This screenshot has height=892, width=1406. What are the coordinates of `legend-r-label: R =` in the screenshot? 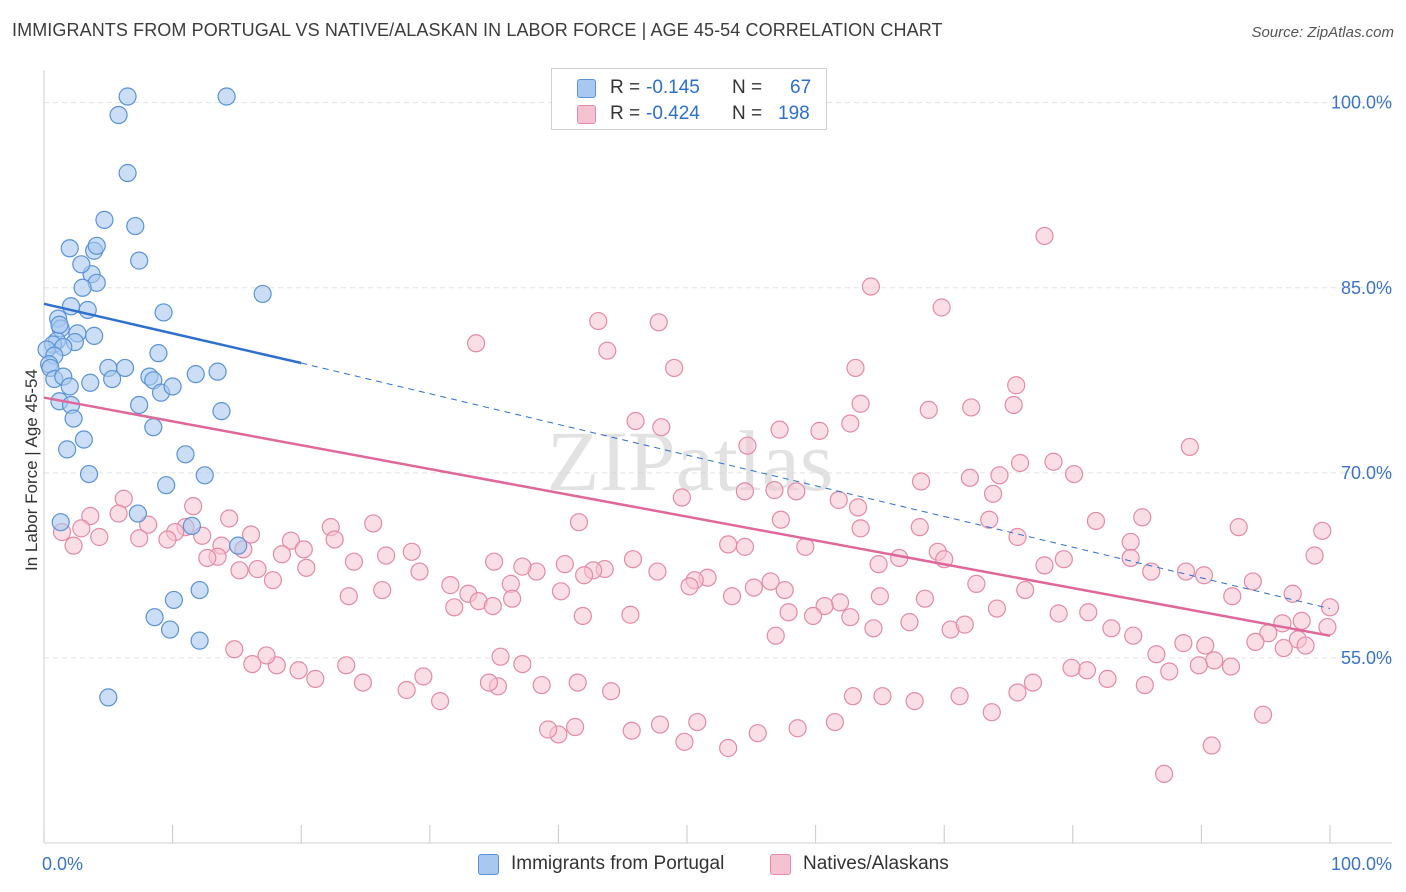 It's located at (625, 113).